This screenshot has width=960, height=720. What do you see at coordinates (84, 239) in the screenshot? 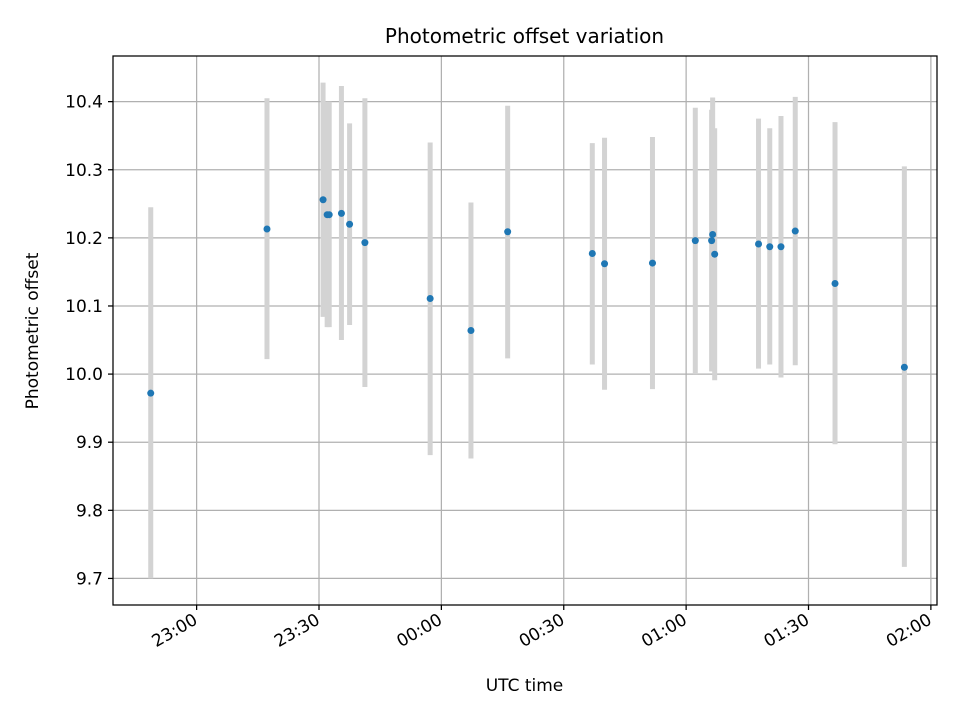
I see `y-tick-label: 10.2` at bounding box center [84, 239].